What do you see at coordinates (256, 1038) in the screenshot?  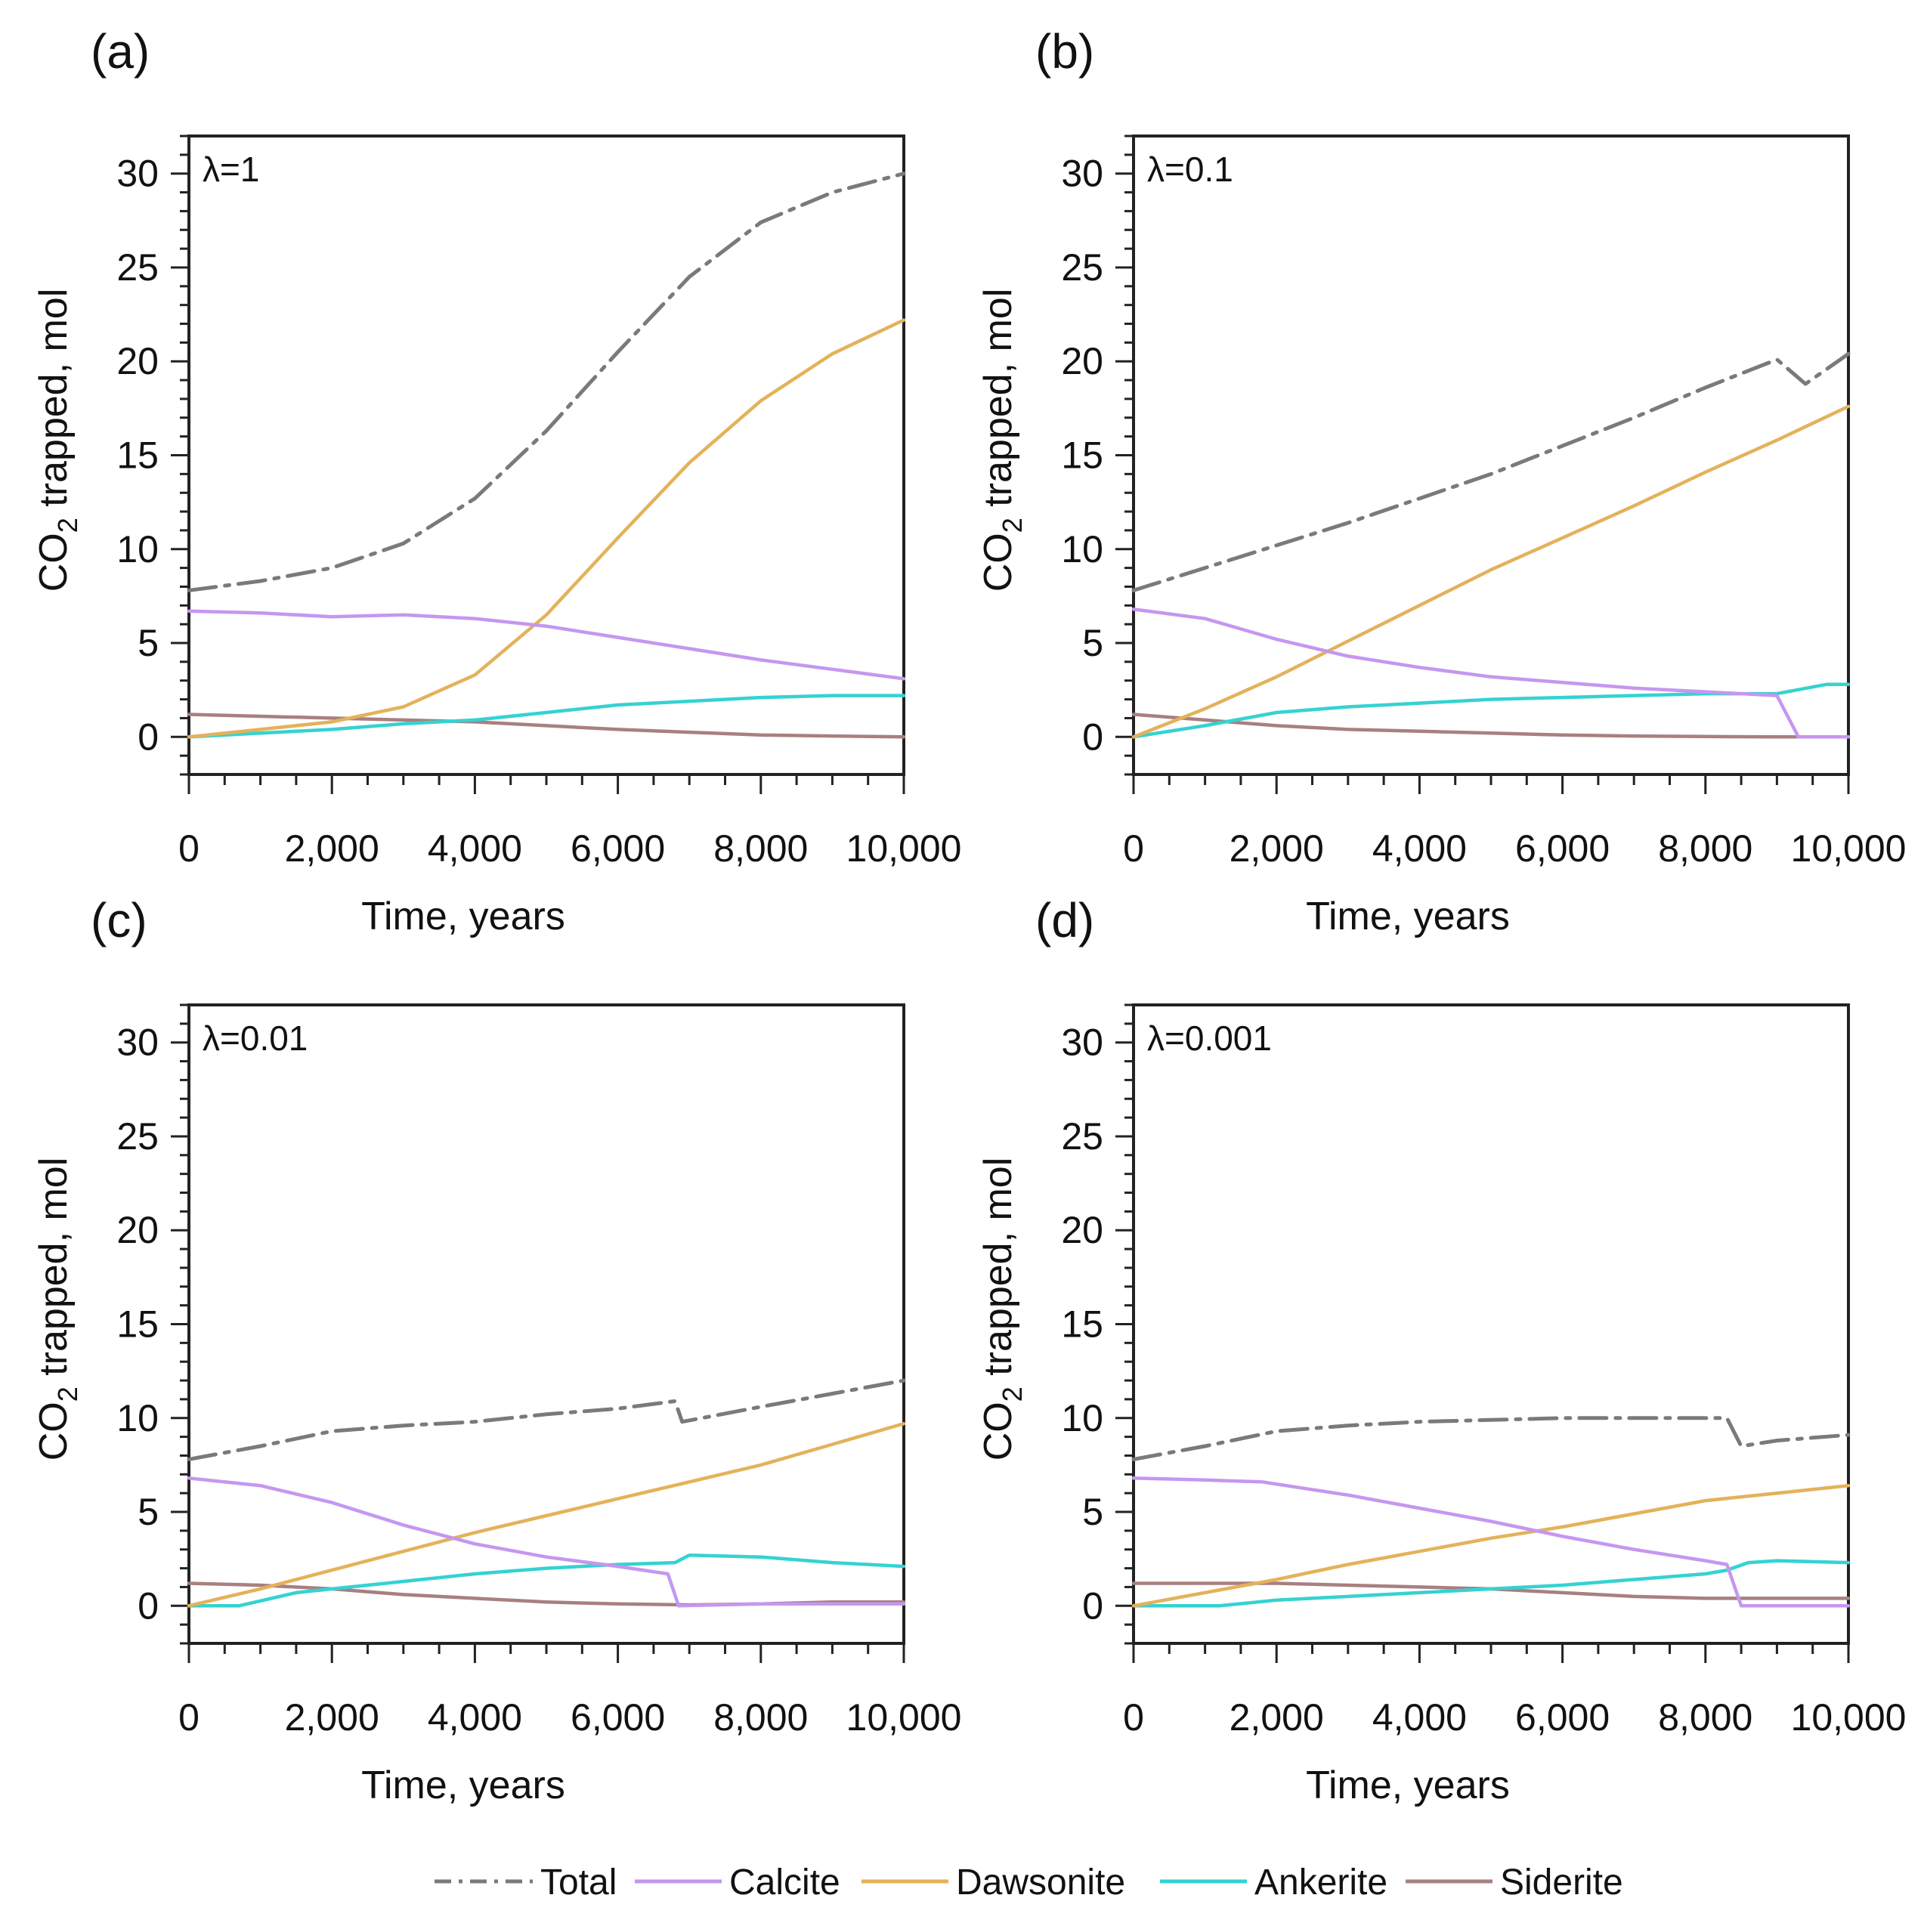 I see `lambda-annotation: λ=0.01` at bounding box center [256, 1038].